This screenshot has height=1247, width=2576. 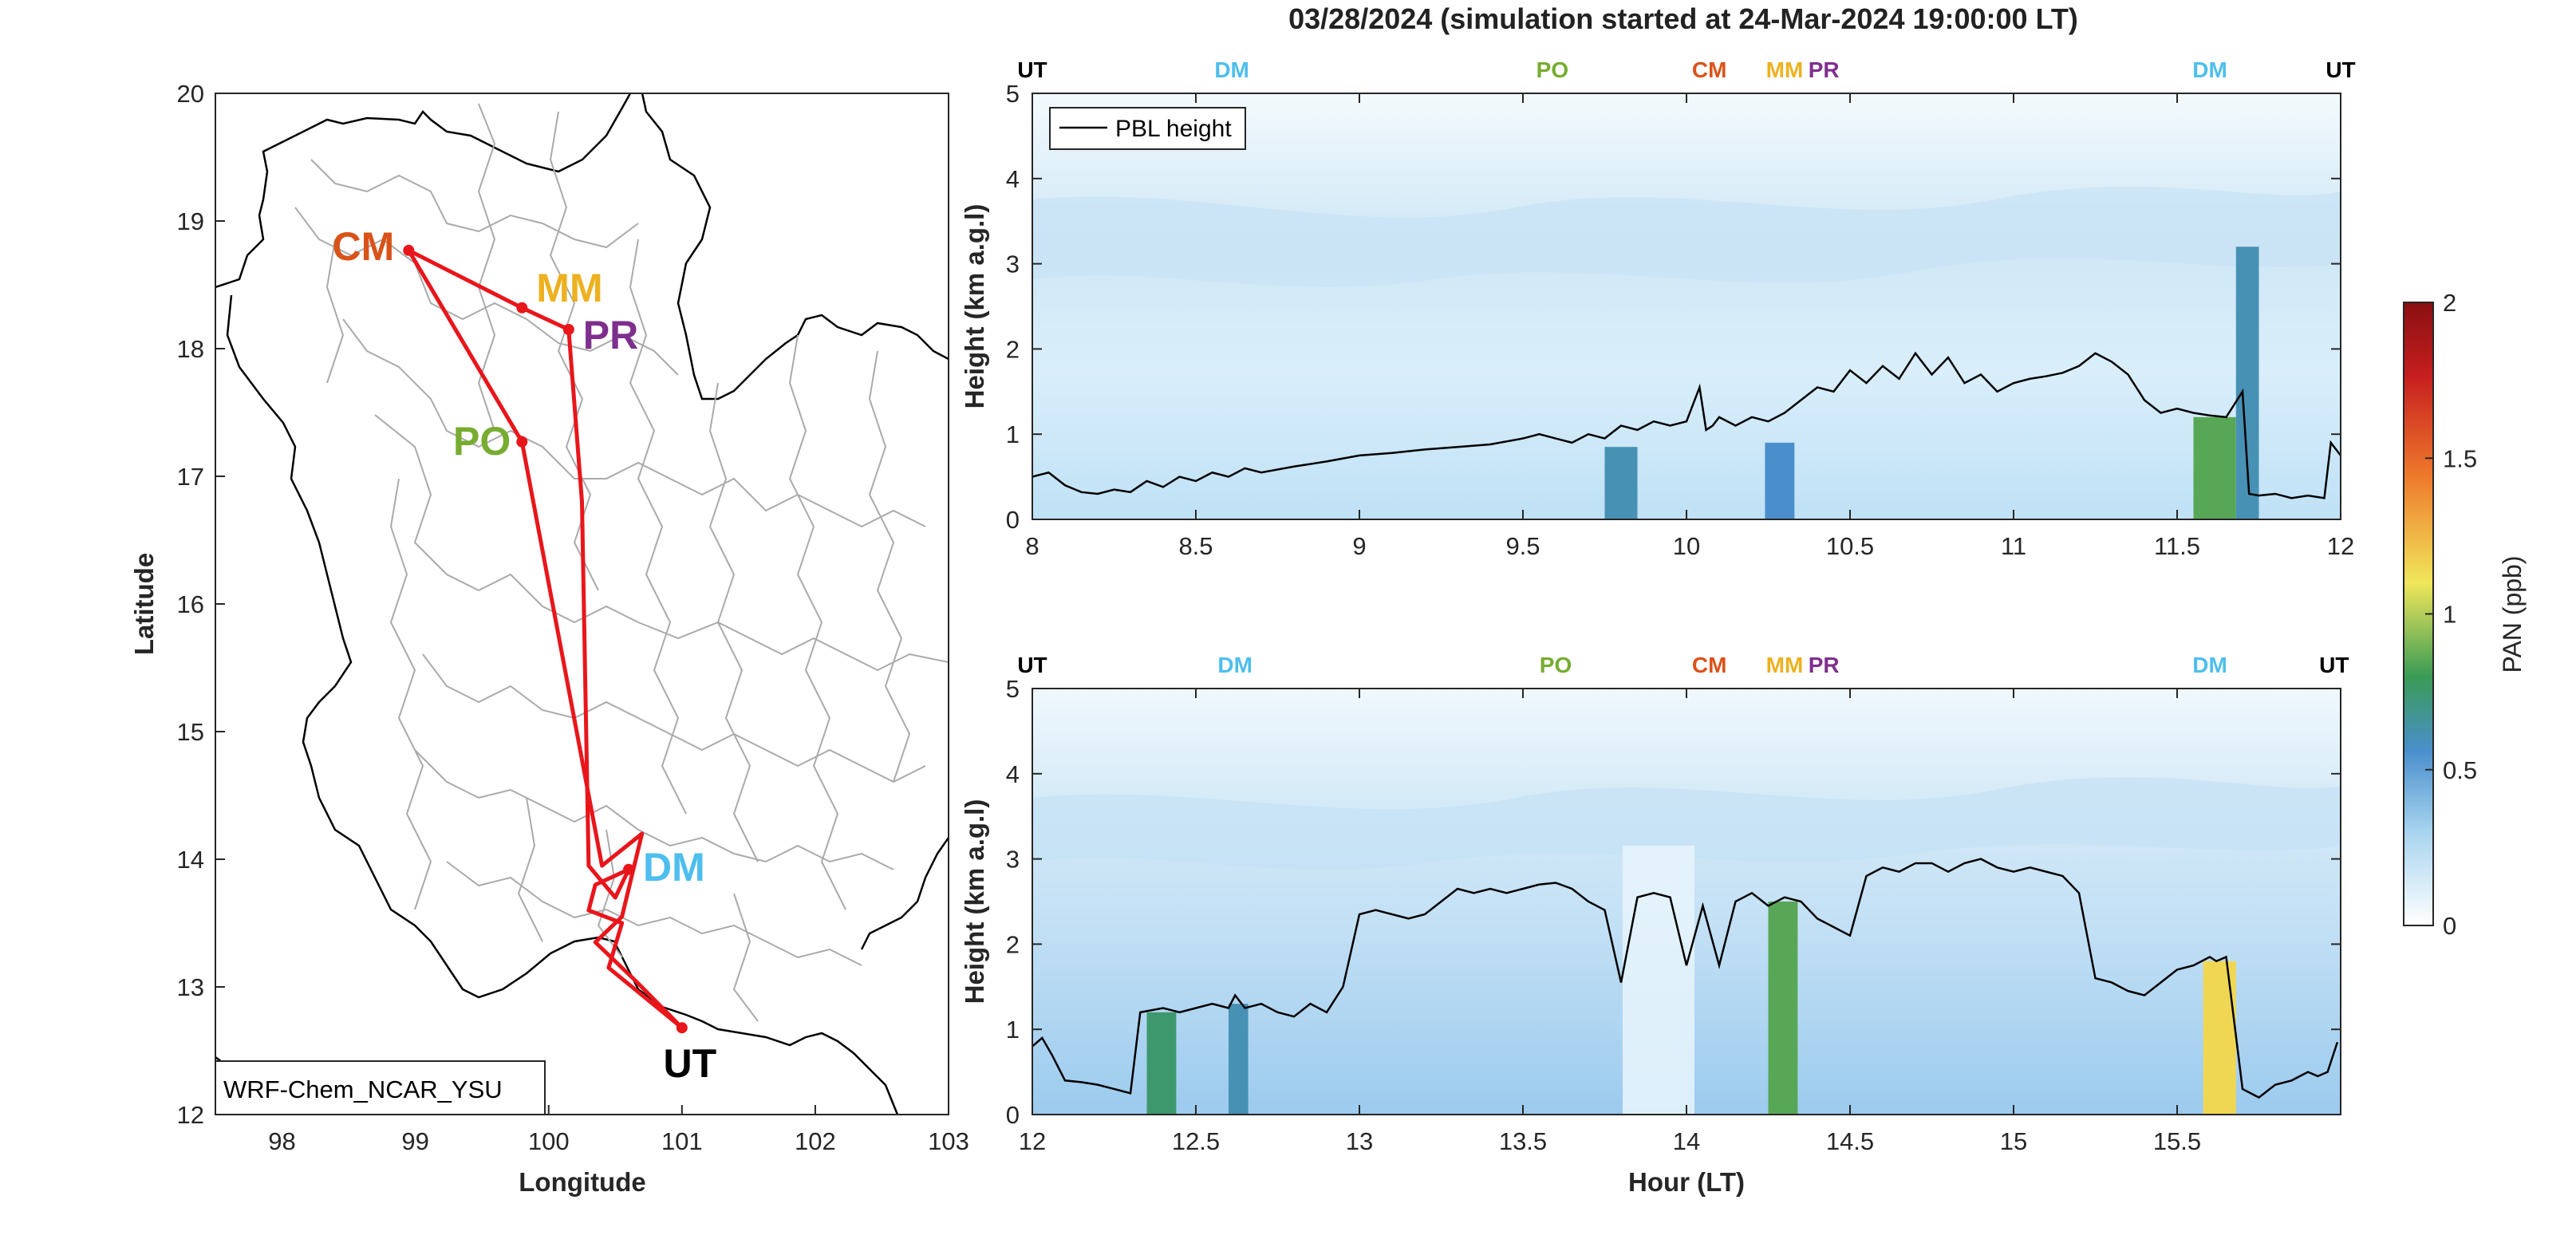 I want to click on pbl-legend: PBL height, so click(x=1147, y=128).